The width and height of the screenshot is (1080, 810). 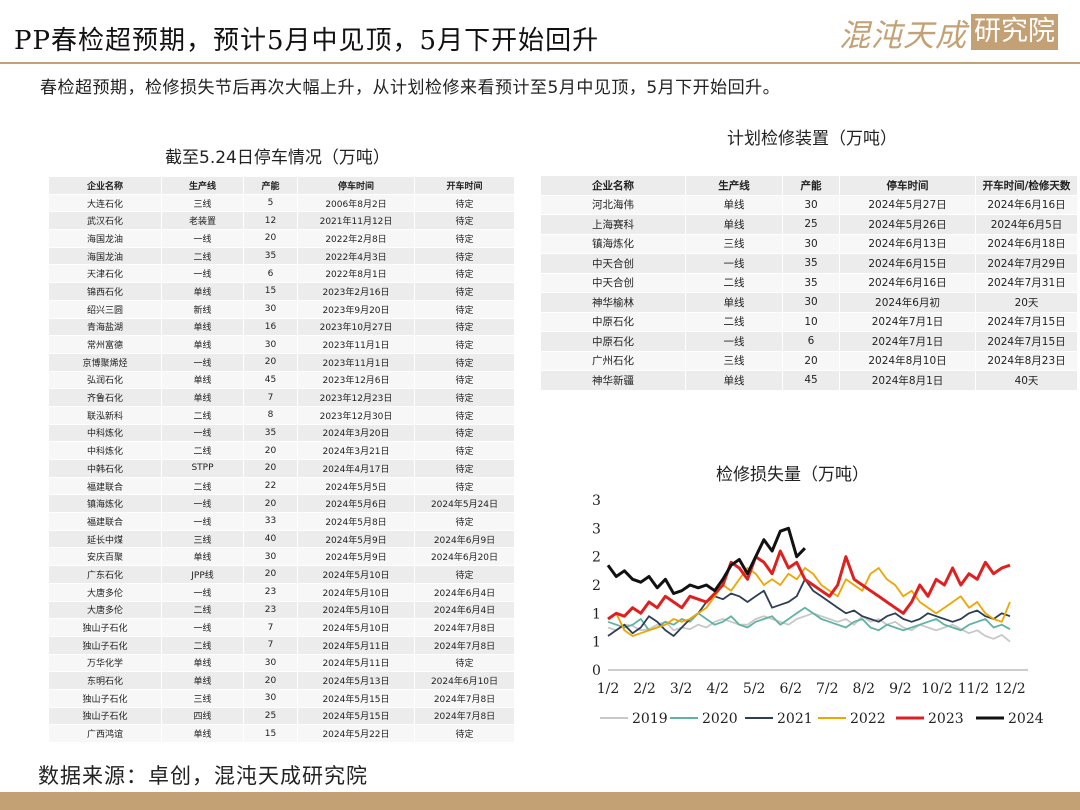 I want to click on table-cell: 2024年5月6日, so click(x=356, y=504).